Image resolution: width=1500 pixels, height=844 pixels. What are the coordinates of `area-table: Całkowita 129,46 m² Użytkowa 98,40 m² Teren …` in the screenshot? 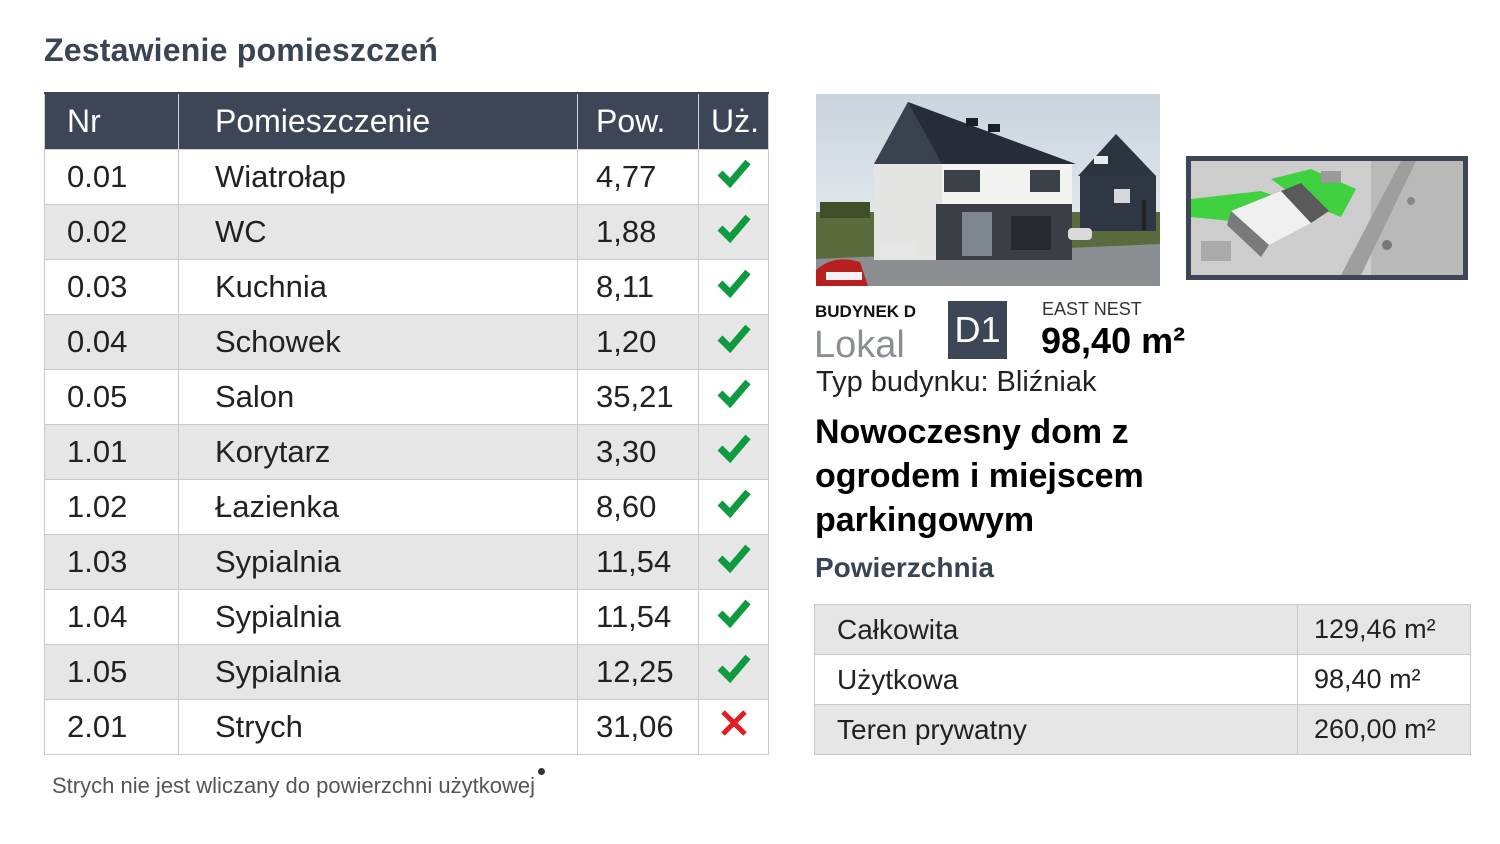 It's located at (1142, 679).